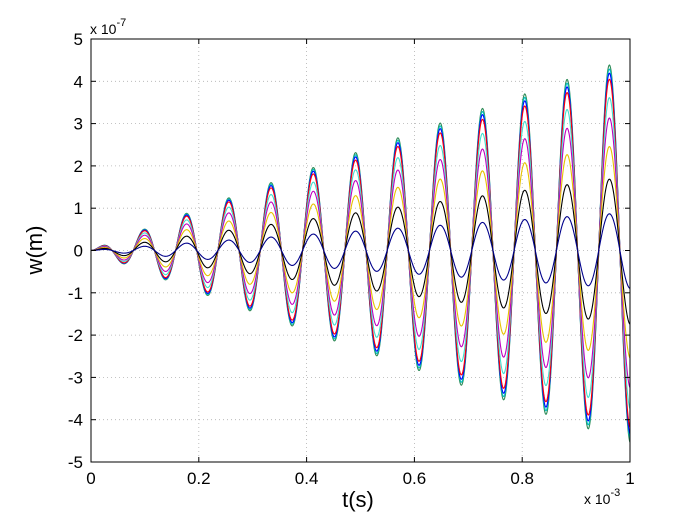 The width and height of the screenshot is (696, 519). I want to click on y-tick-label: -2, so click(75, 335).